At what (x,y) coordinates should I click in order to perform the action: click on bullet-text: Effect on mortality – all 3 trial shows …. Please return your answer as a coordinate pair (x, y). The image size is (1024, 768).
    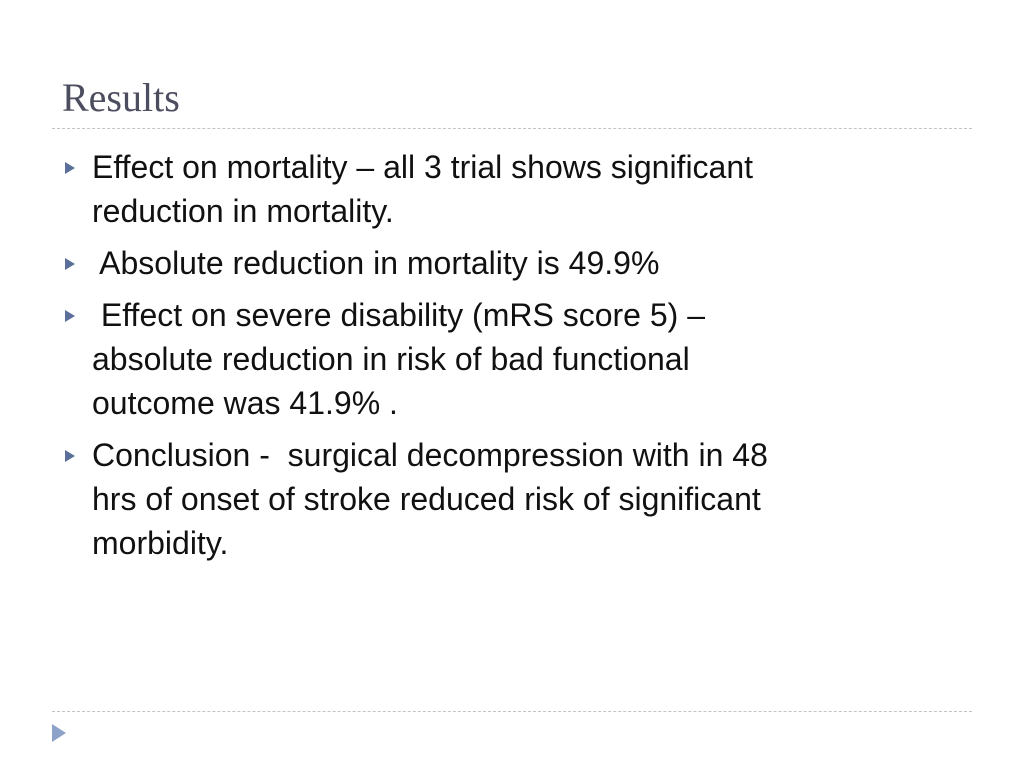
    Looking at the image, I should click on (423, 167).